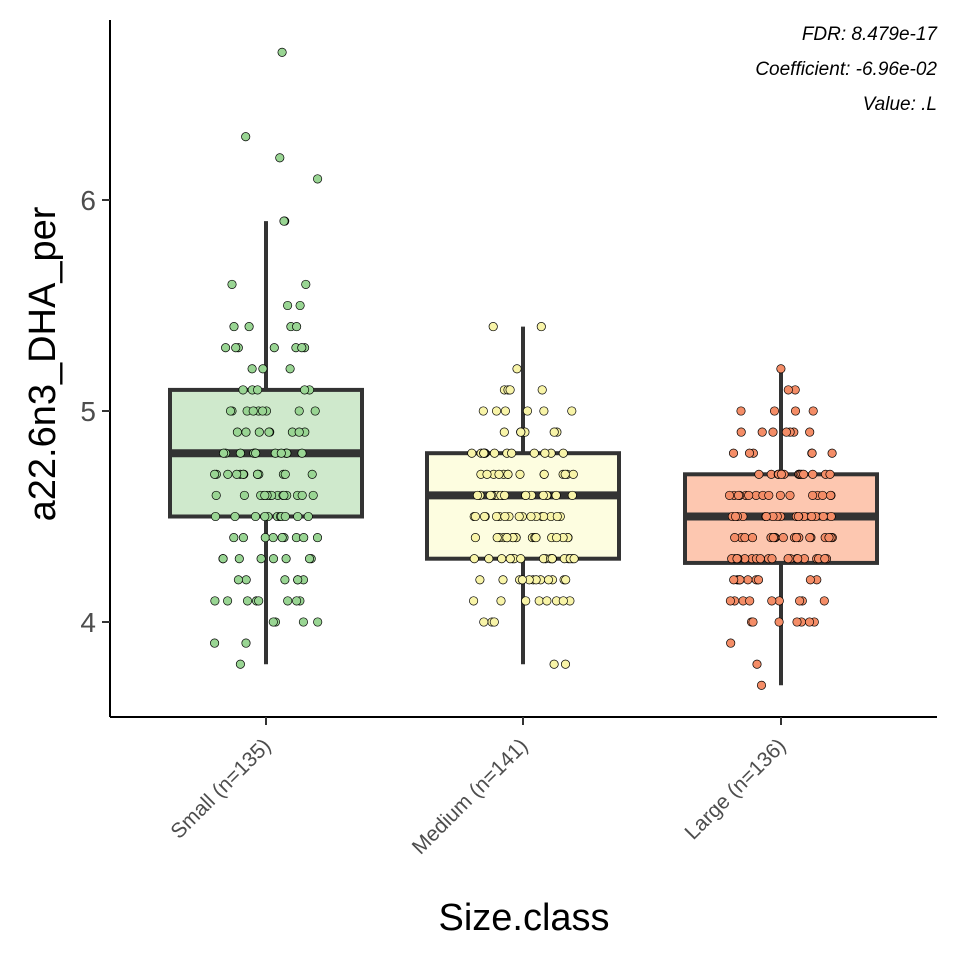 This screenshot has height=960, width=960. What do you see at coordinates (870, 34) in the screenshot?
I see `annotation-fdr: FDR: 8.479e-17` at bounding box center [870, 34].